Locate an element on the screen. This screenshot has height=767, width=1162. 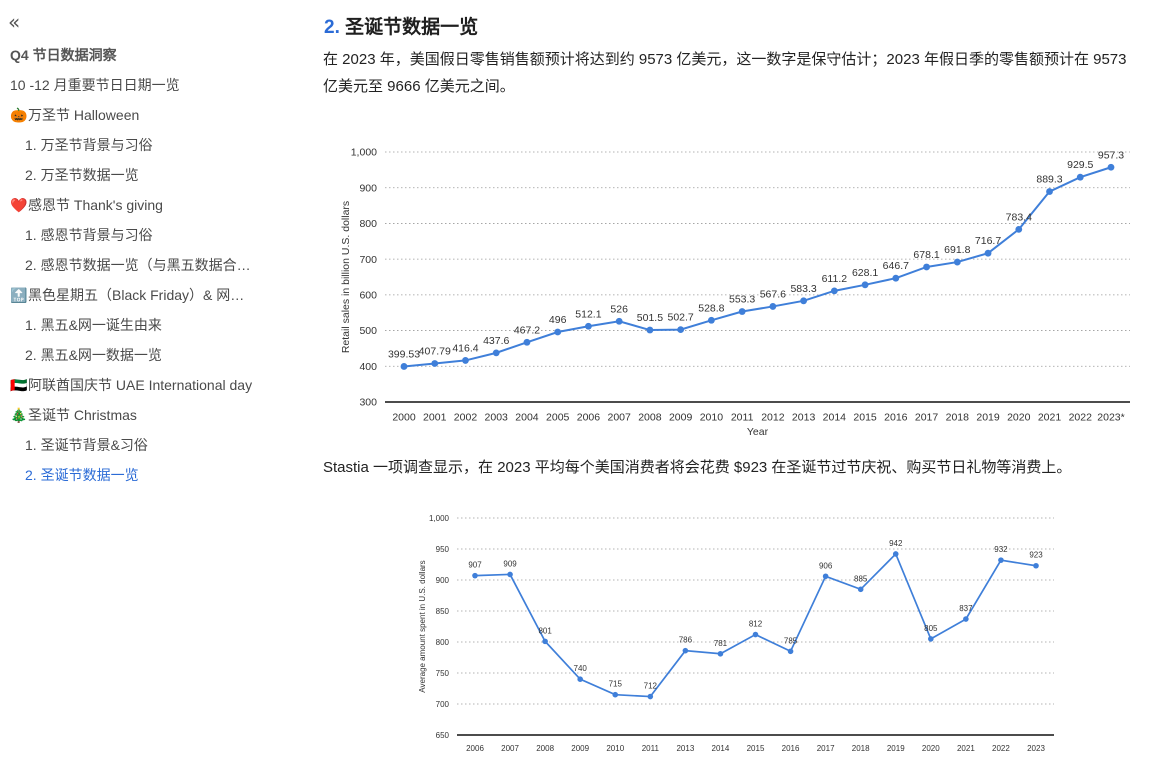
x-tick-label: 2016 is located at coordinates (791, 748).